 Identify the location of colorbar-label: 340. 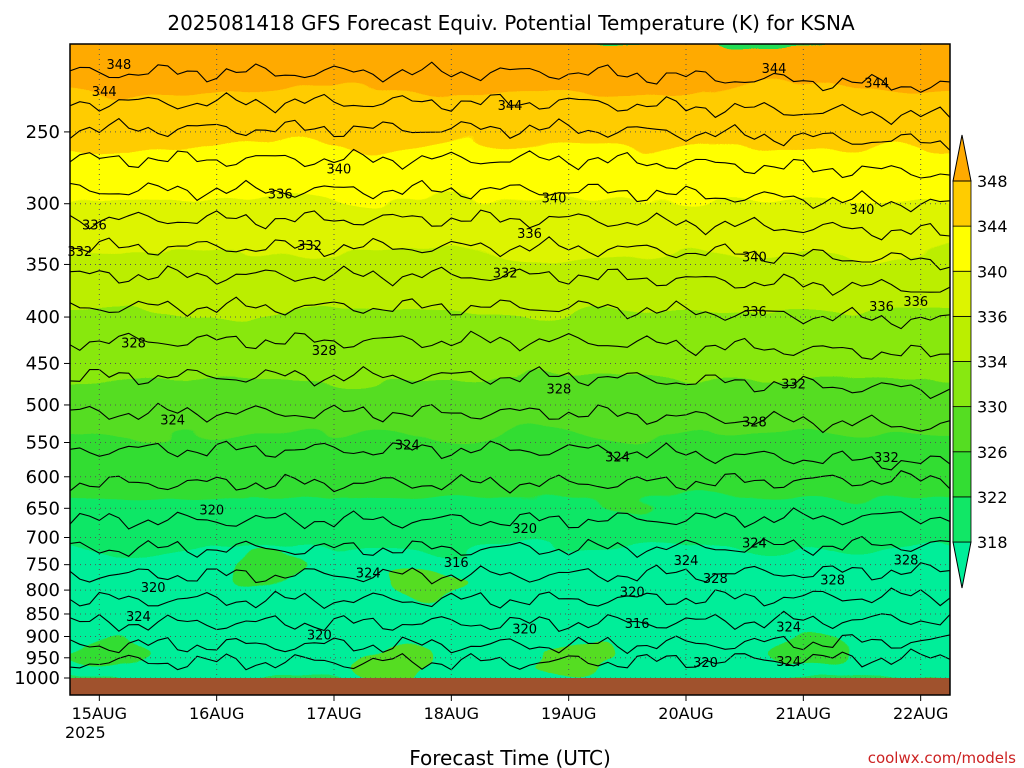
(992, 271).